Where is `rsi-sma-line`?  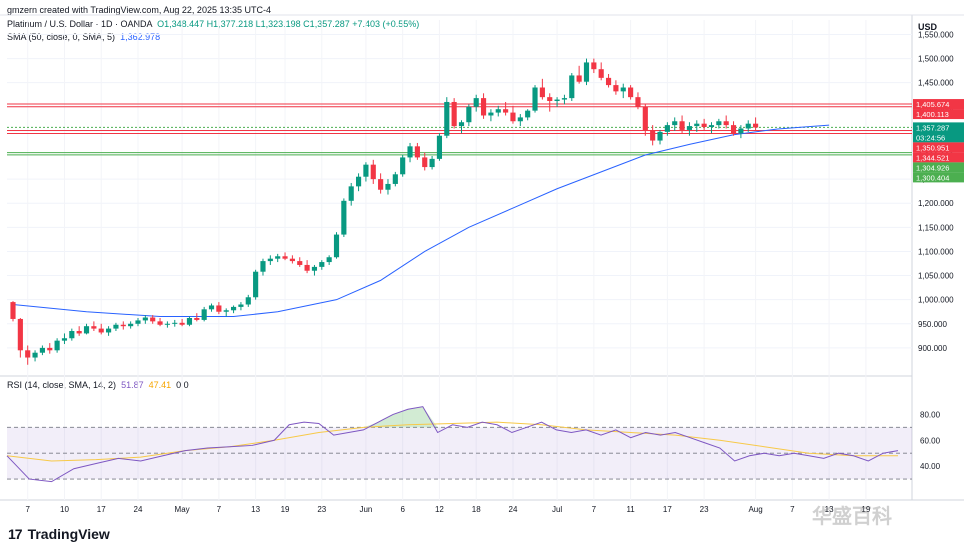
rsi-sma-line is located at coordinates (452, 441).